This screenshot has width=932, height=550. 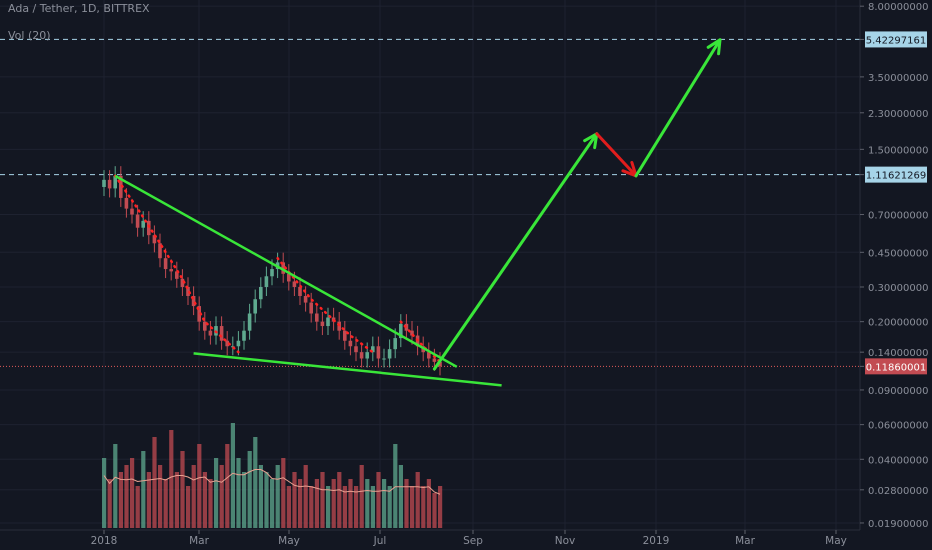 I want to click on dotted-trend-guide, so click(x=420, y=342).